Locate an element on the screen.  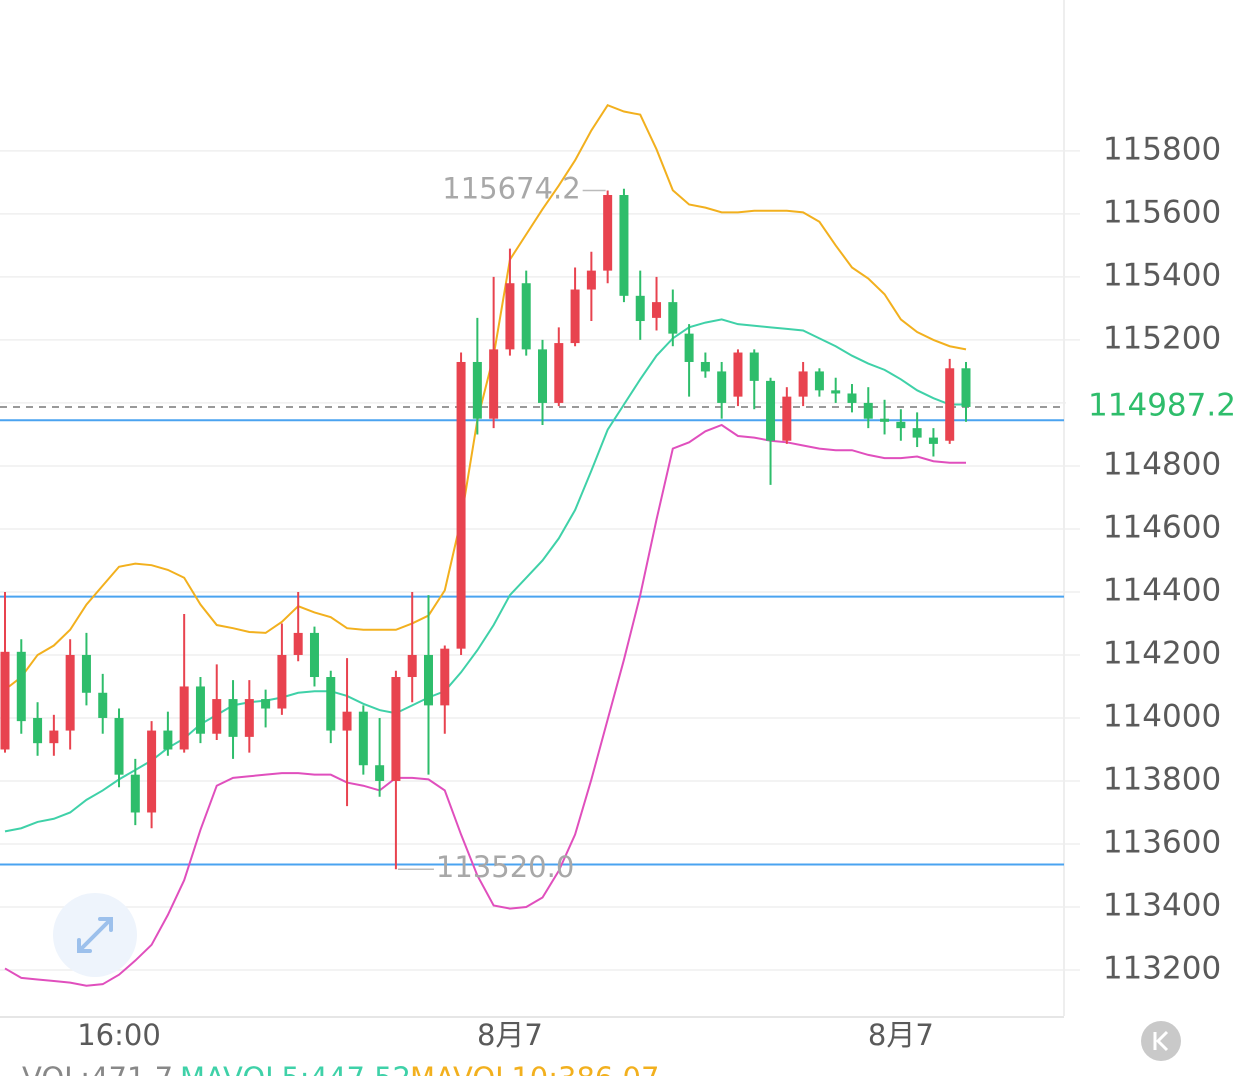
last-price-label: 114987.2 is located at coordinates (1162, 405).